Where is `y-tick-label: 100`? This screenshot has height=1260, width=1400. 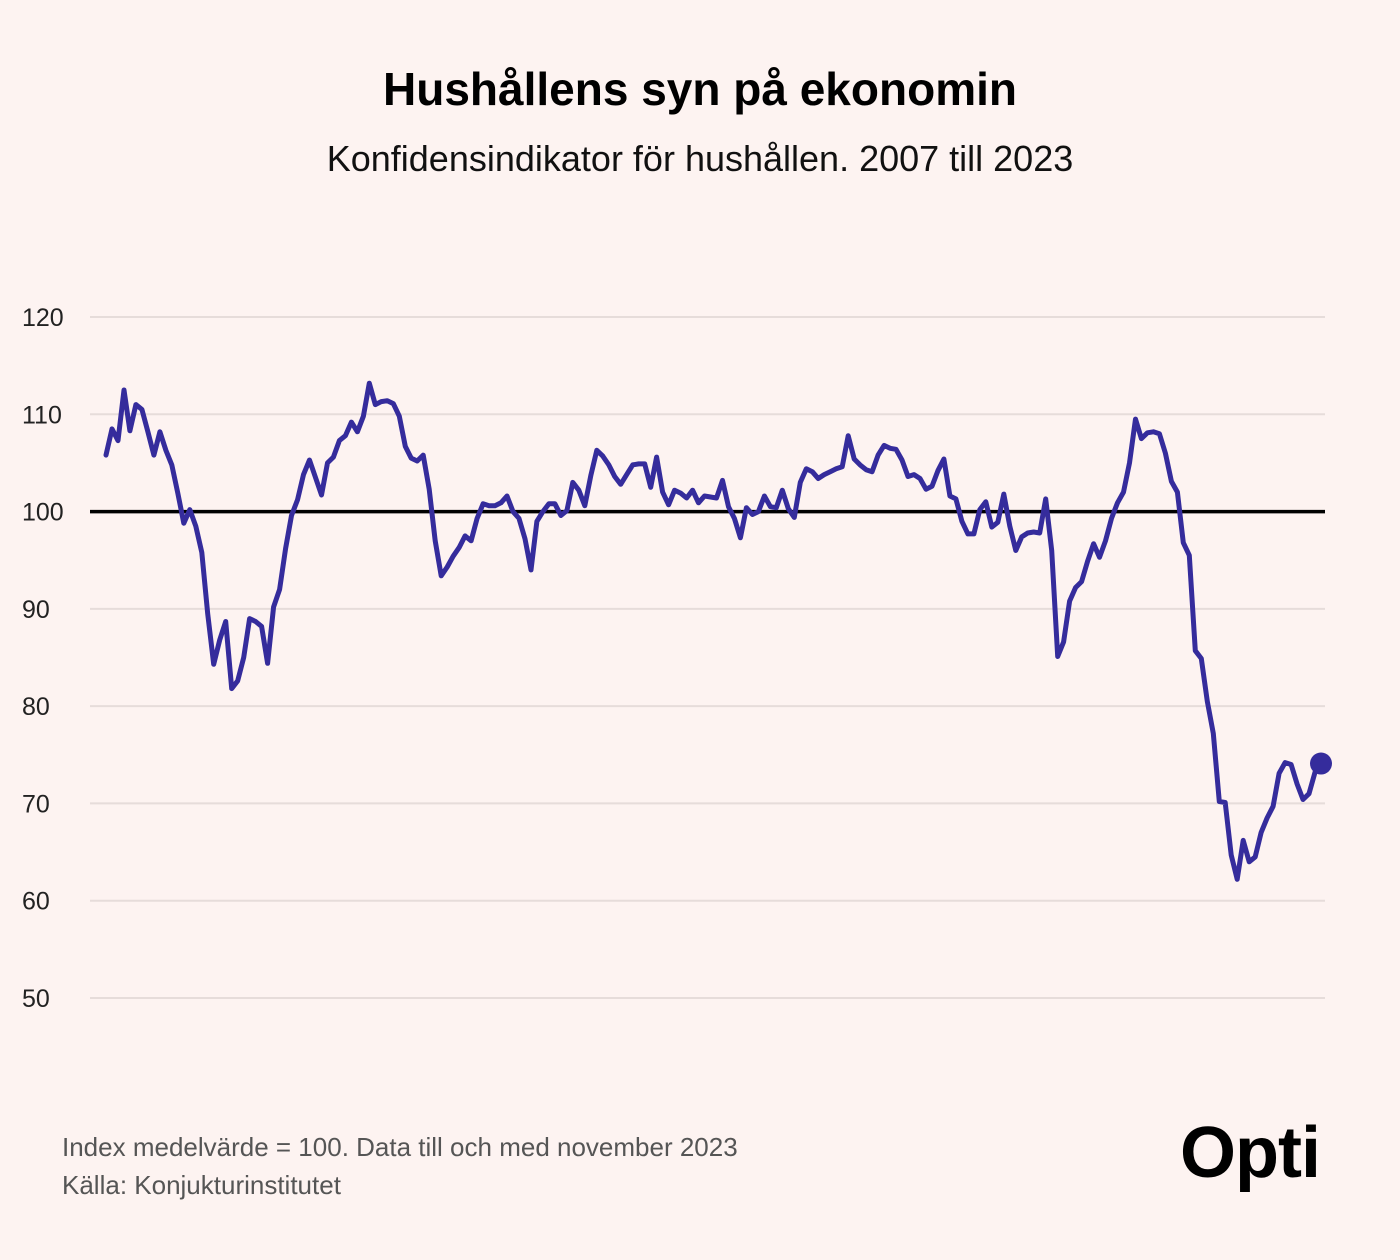 y-tick-label: 100 is located at coordinates (43, 513).